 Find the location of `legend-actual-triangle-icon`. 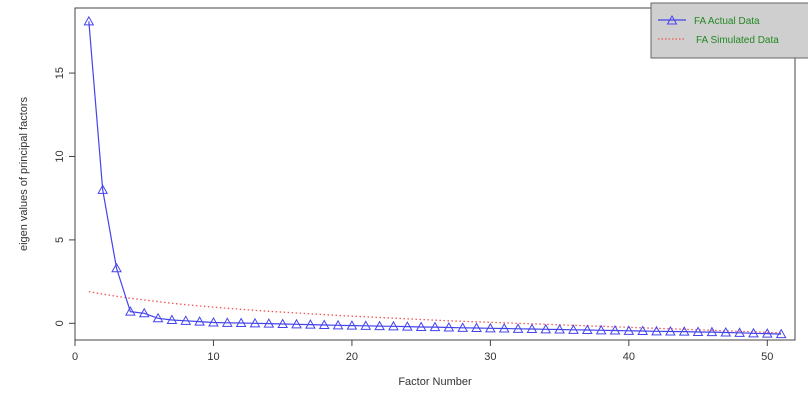

legend-actual-triangle-icon is located at coordinates (672, 19).